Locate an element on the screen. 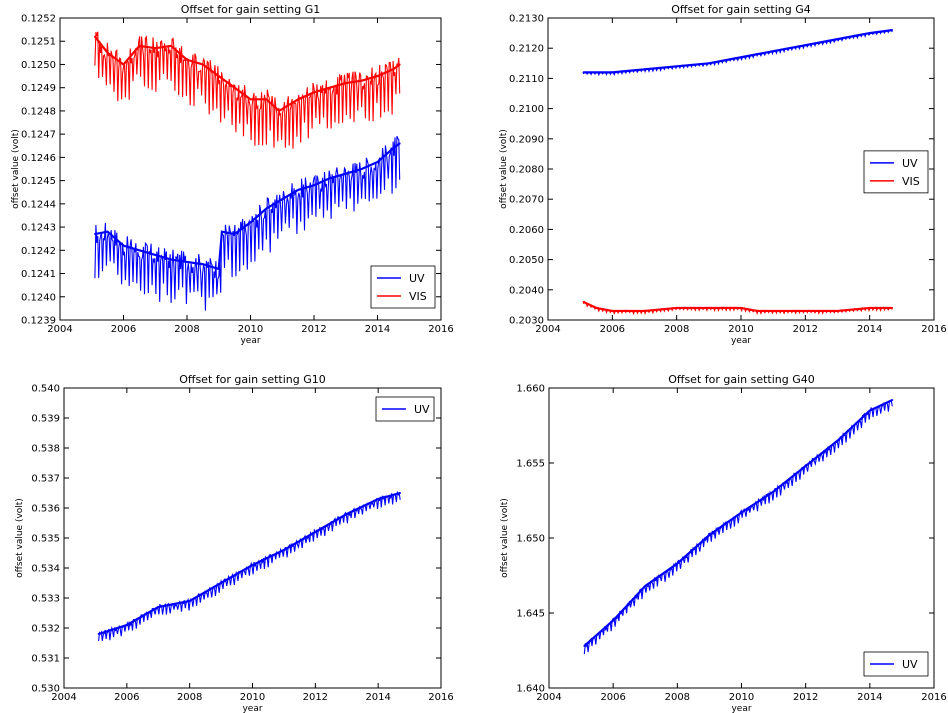 Image resolution: width=948 pixels, height=713 pixels. y-tick-label: 0.539 is located at coordinates (45, 419).